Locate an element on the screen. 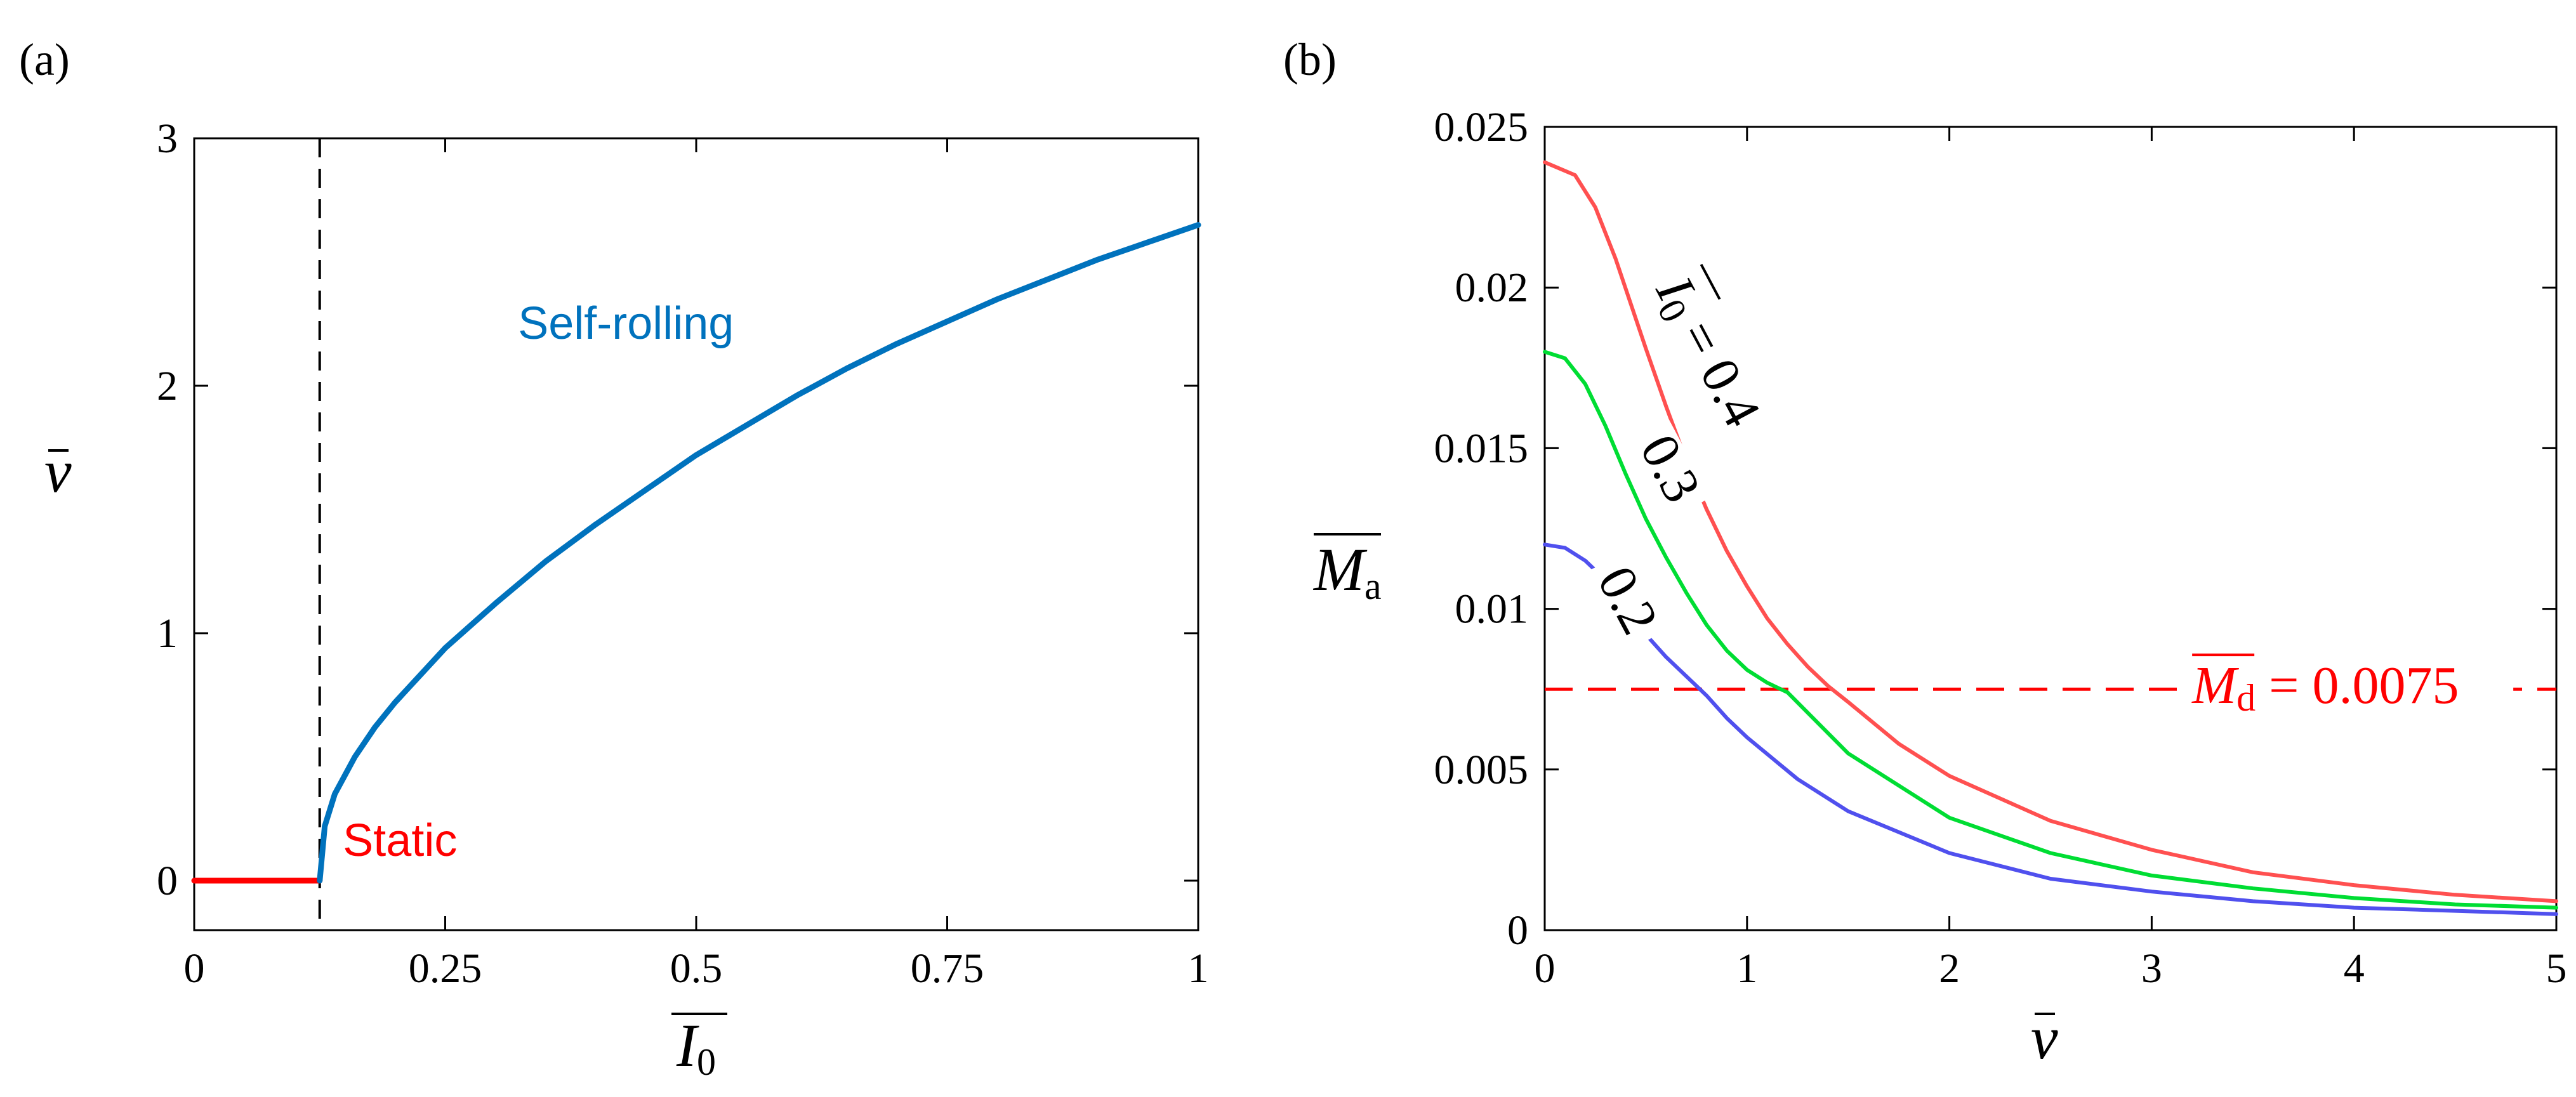 The image size is (2576, 1097). x-tick-label: 0.75 is located at coordinates (948, 968).